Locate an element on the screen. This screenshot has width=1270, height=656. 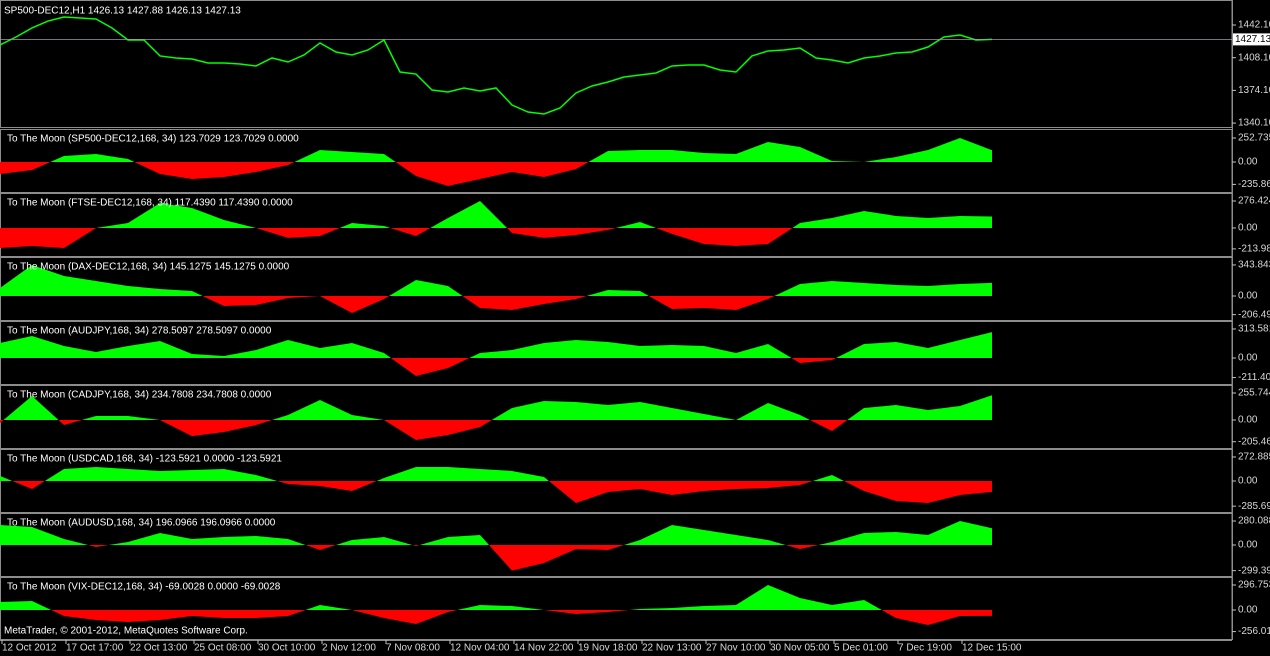
time-label: 30 Oct 10:00 is located at coordinates (287, 648).